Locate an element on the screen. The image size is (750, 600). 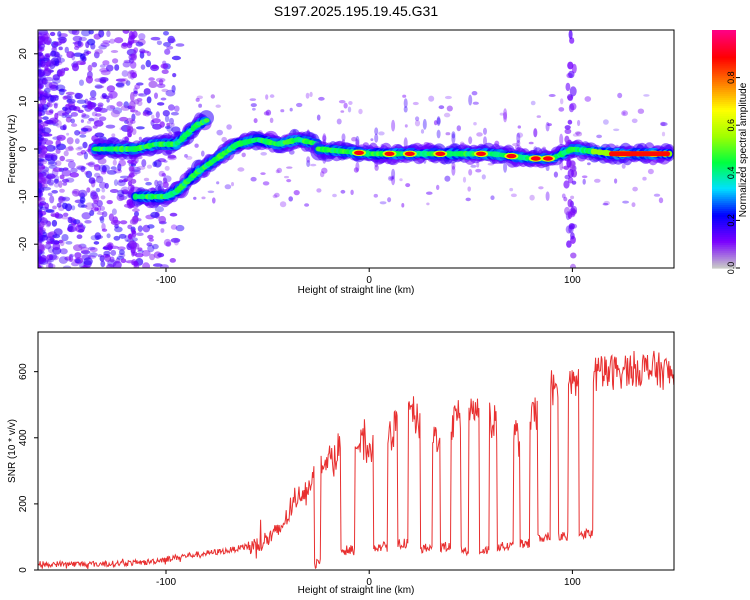
y-tick-label: 600 is located at coordinates (23, 371).